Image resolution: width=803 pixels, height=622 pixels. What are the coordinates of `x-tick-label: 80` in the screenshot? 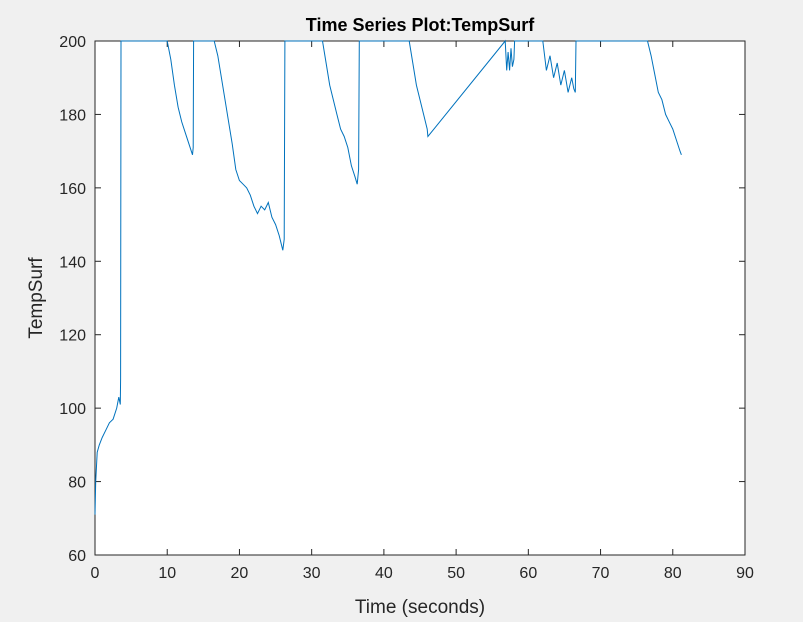 It's located at (673, 573).